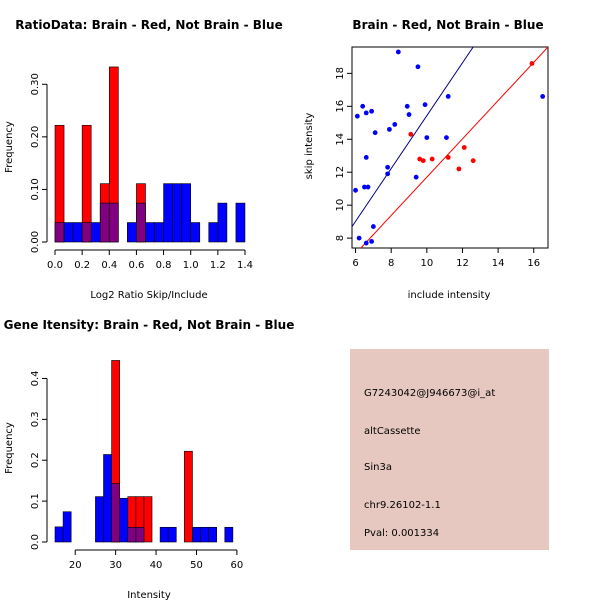 The width and height of the screenshot is (600, 600). I want to click on scatter-fit-lines, so click(450, 147).